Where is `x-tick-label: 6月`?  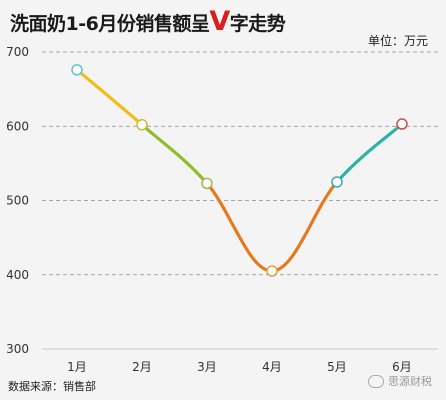
x-tick-label: 6月 is located at coordinates (402, 367).